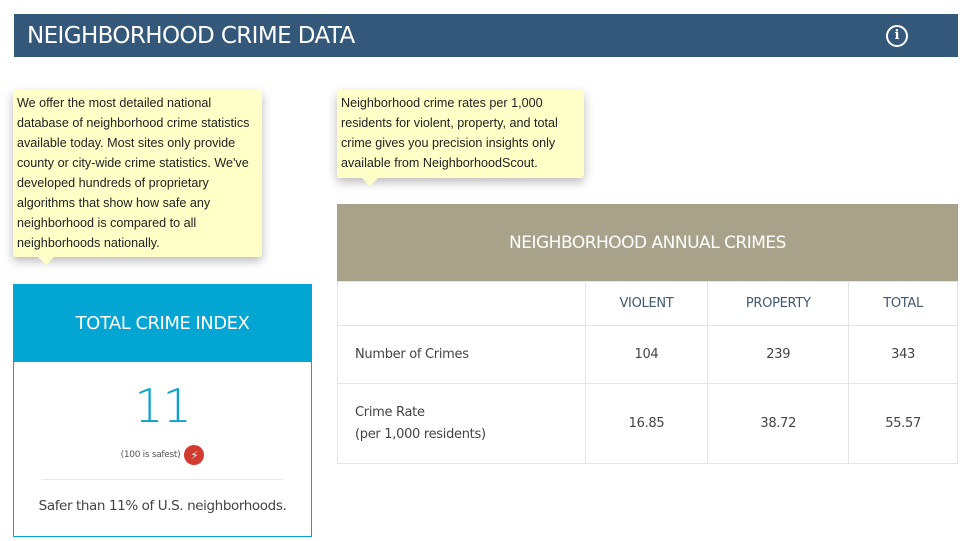  I want to click on lightning-bolt-icon: ⚡︎, so click(194, 455).